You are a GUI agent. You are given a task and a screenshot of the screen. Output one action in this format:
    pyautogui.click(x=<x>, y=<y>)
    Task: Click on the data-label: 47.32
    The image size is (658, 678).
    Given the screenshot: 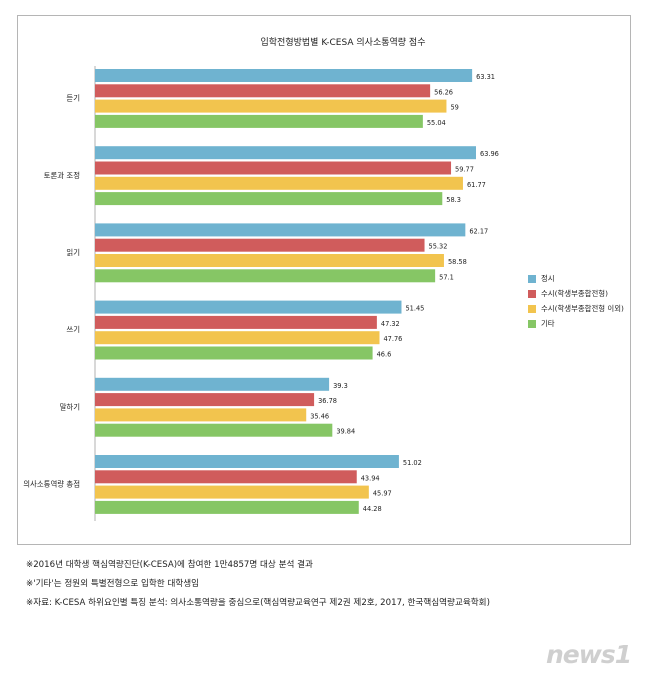 What is the action you would take?
    pyautogui.click(x=390, y=324)
    